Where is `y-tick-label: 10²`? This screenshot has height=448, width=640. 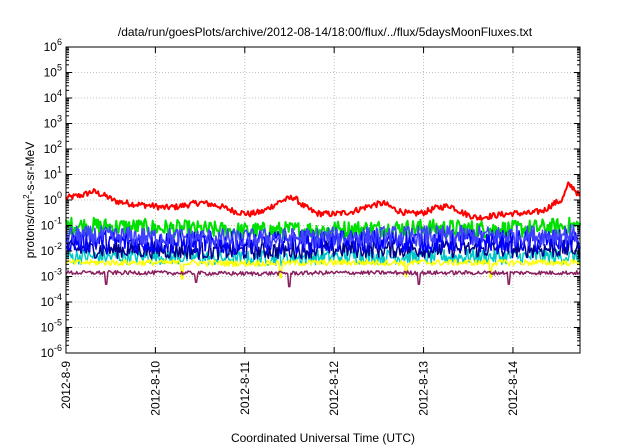 y-tick-label: 10² is located at coordinates (53, 147).